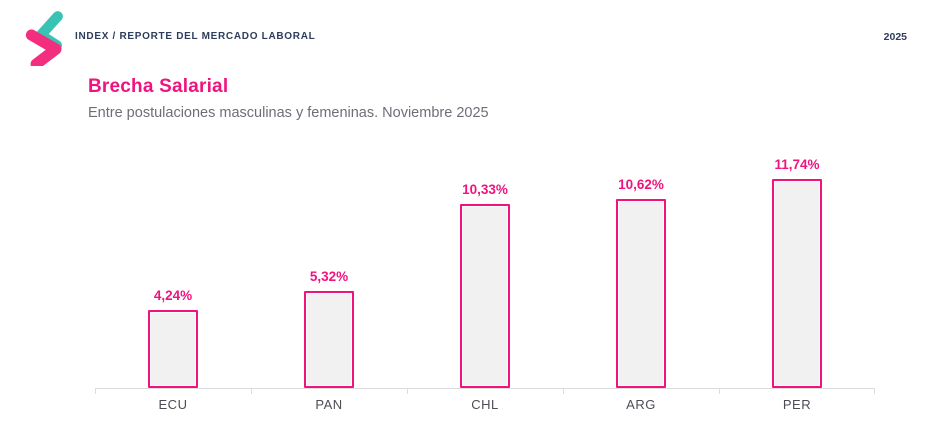 Image resolution: width=940 pixels, height=433 pixels. What do you see at coordinates (797, 164) in the screenshot?
I see `bar-value-label: 11,74%` at bounding box center [797, 164].